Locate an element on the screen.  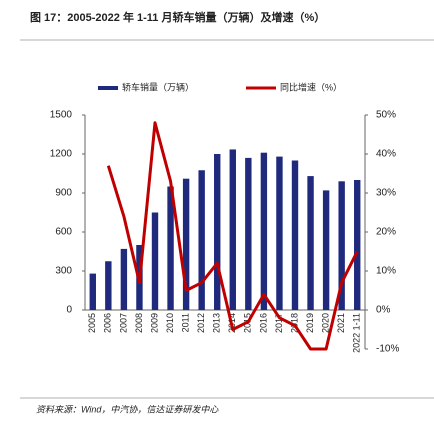
y-tick-label: 0 is located at coordinates (69, 310).